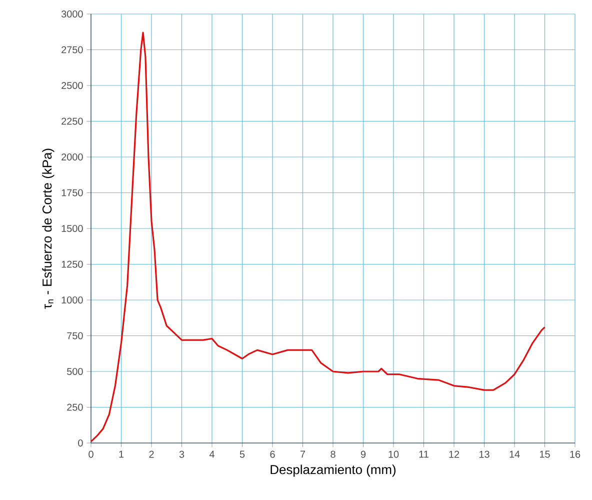 This screenshot has height=500, width=592. I want to click on y-tick-label: 2500, so click(72, 86).